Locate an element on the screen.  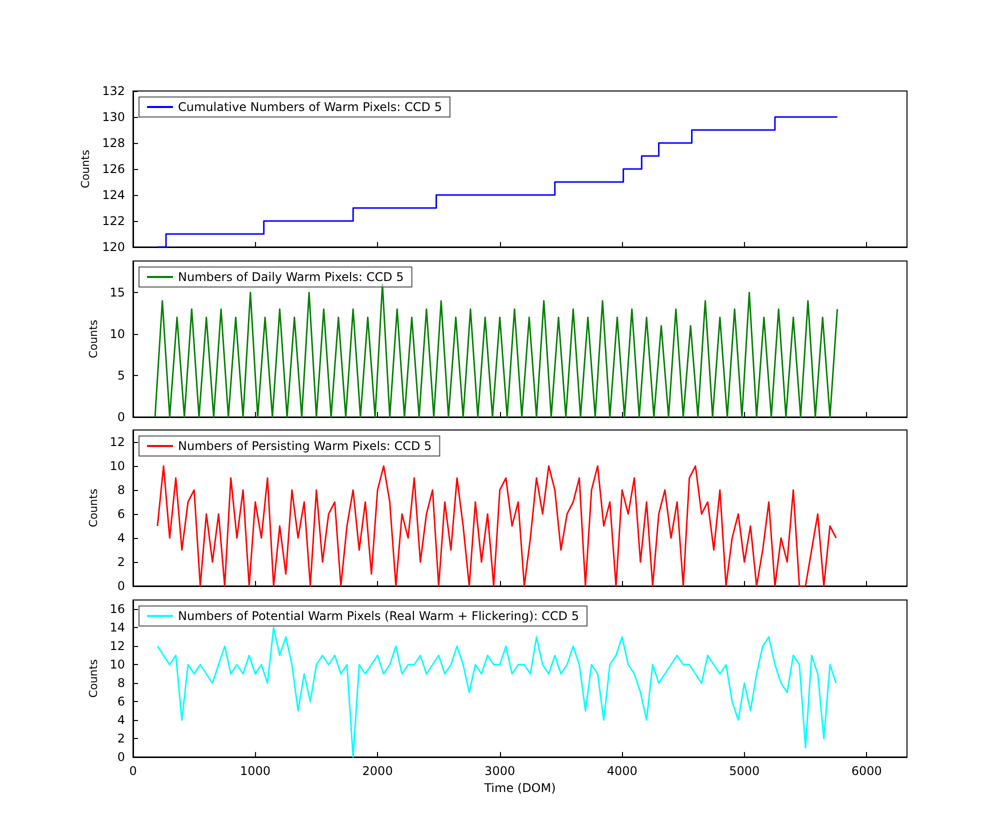
y-tick-label: 128 is located at coordinates (113, 143).